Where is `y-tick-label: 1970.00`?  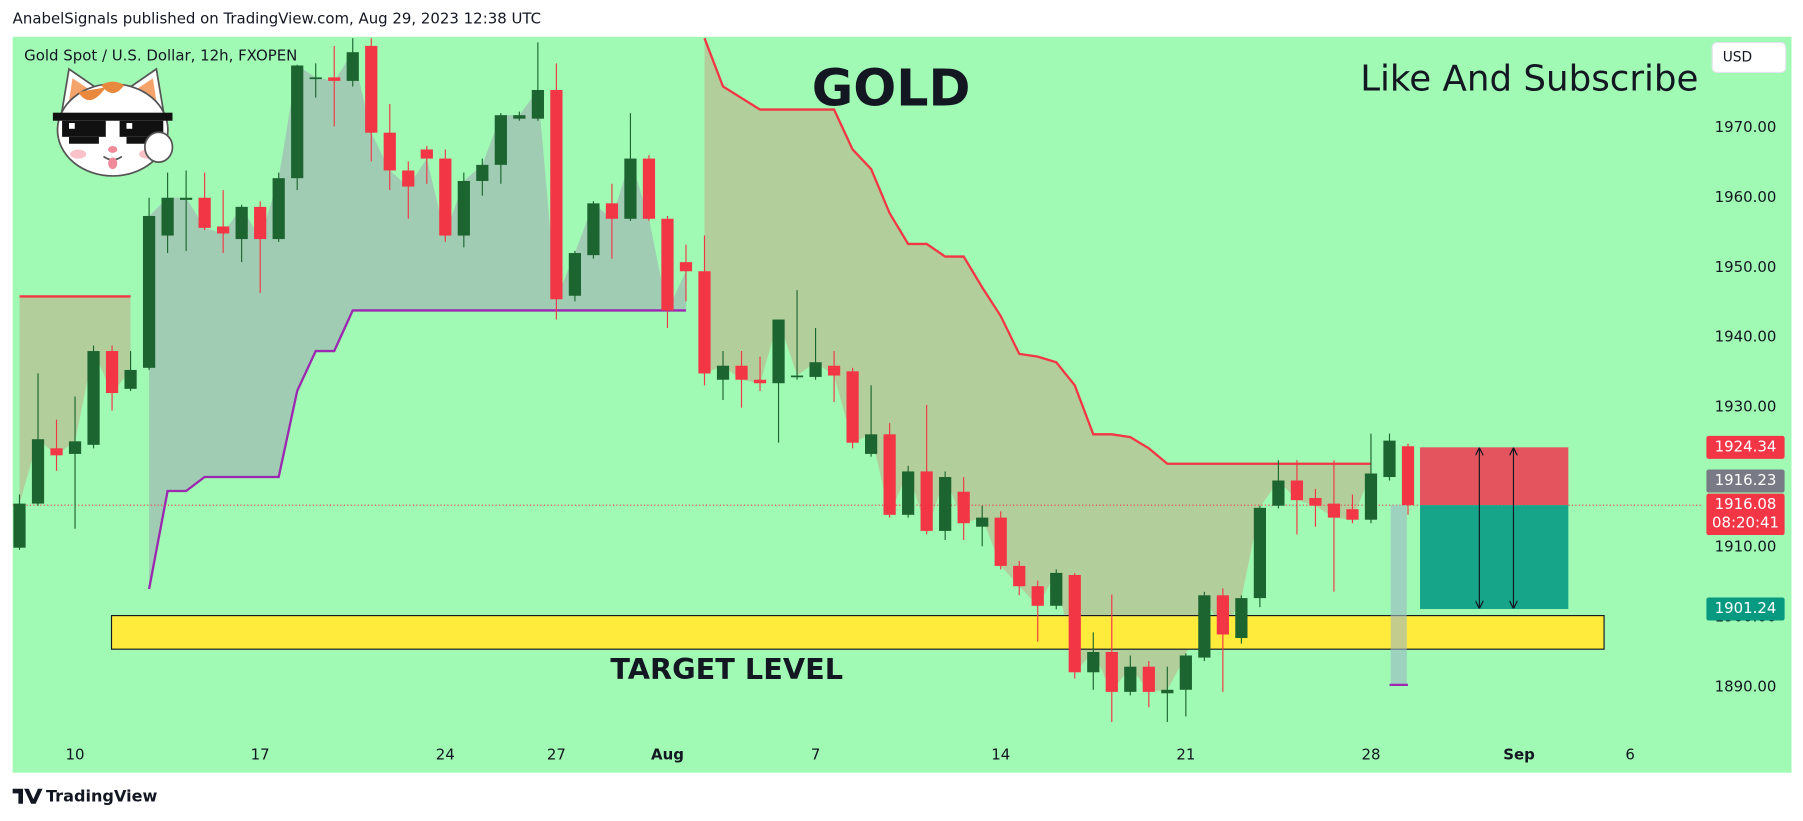
y-tick-label: 1970.00 is located at coordinates (1746, 127).